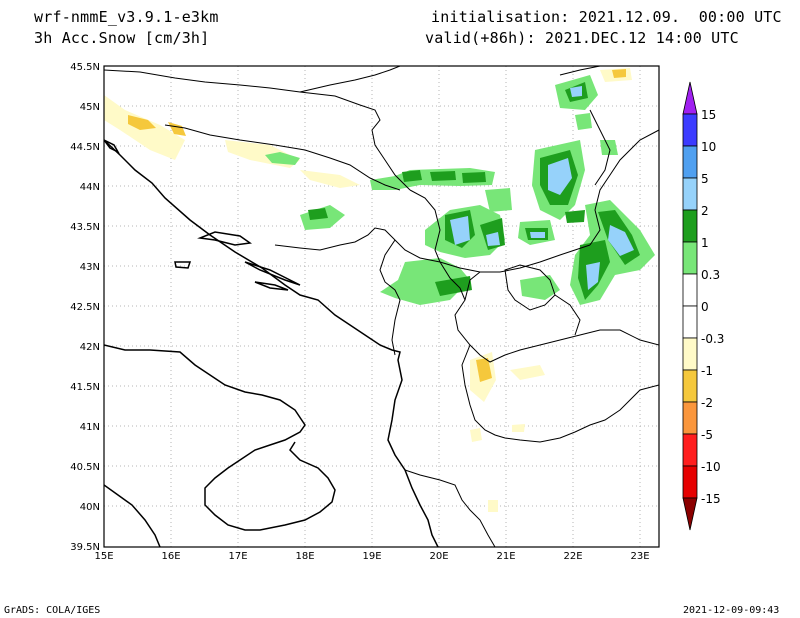 Image resolution: width=800 pixels, height=618 pixels. What do you see at coordinates (712, 307) in the screenshot?
I see `colorbar-labels: 15 10 5 2 1 0.3 0 -0.3 -1 -2 -5 -10 -15` at bounding box center [712, 307].